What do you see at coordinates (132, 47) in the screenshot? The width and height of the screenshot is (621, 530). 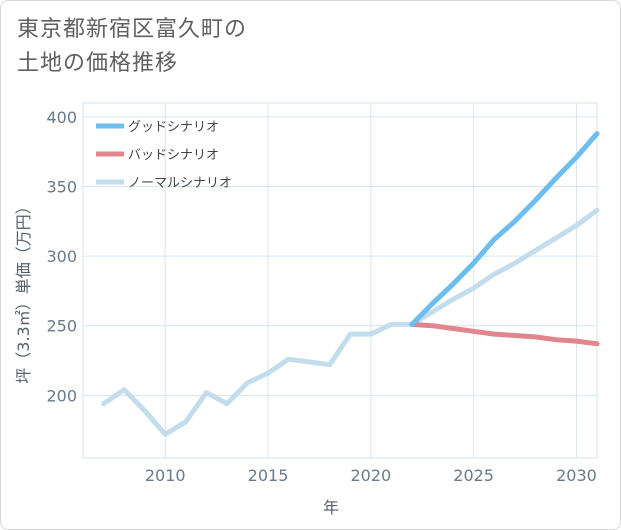 I see `chart-title: 東京都新宿区富久町の 土地の価格推移` at bounding box center [132, 47].